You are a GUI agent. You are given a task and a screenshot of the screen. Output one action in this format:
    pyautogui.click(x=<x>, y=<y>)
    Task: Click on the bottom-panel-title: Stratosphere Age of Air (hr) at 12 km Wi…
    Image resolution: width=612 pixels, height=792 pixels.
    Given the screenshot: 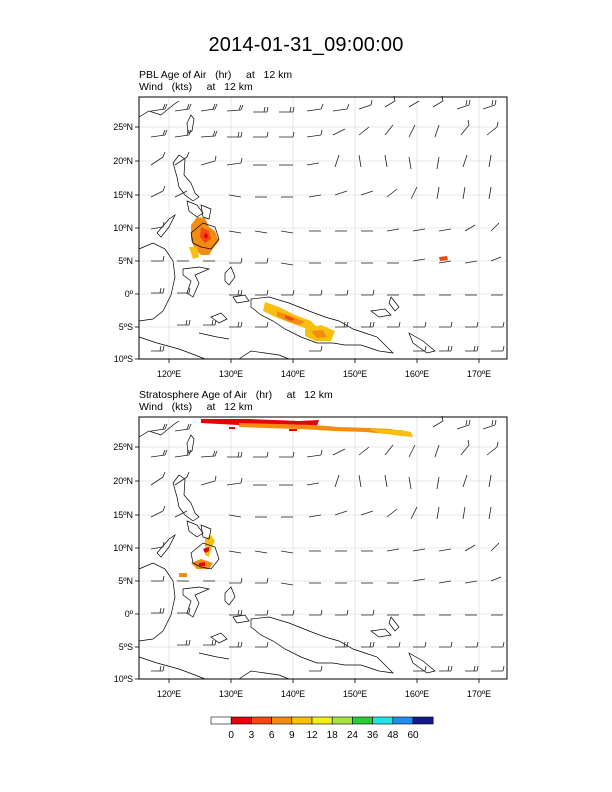 What is the action you would take?
    pyautogui.click(x=236, y=401)
    